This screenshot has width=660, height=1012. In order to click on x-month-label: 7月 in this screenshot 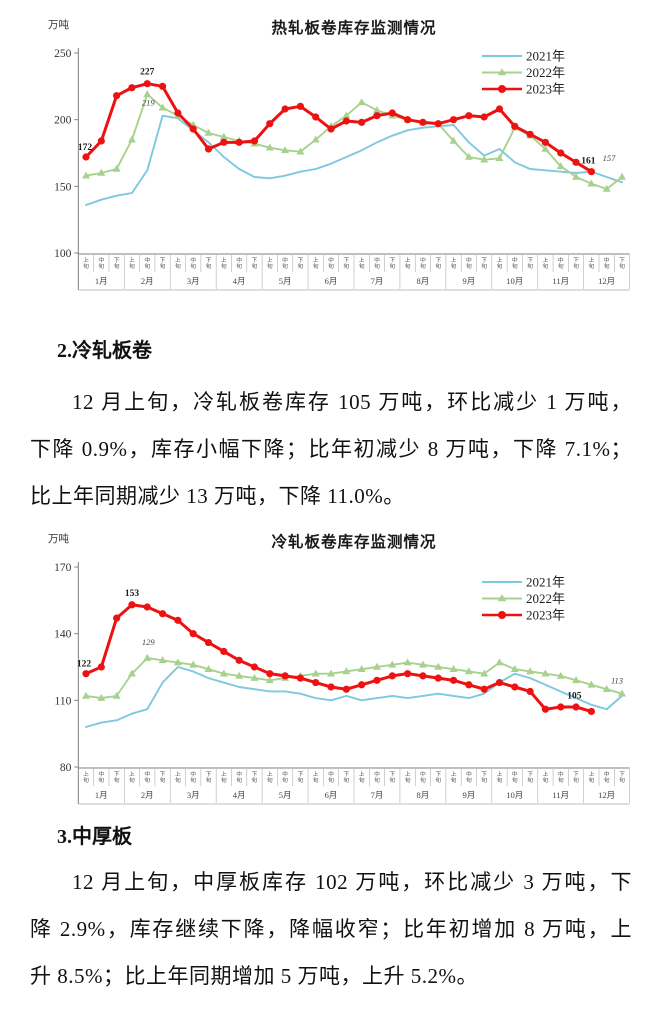, I will do `click(377, 795)`.